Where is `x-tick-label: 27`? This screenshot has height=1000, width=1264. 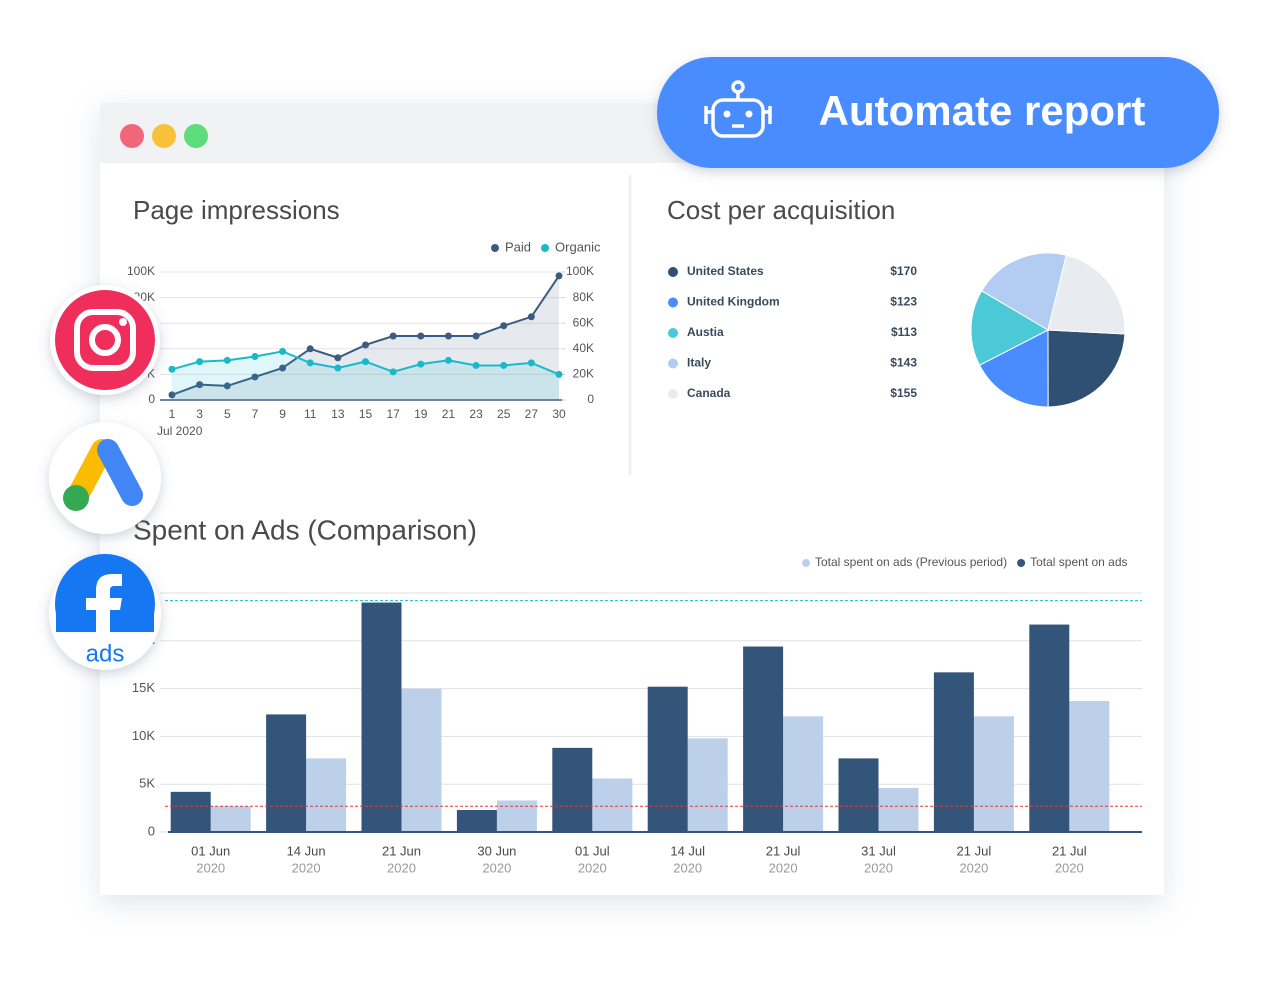
x-tick-label: 27 is located at coordinates (532, 414).